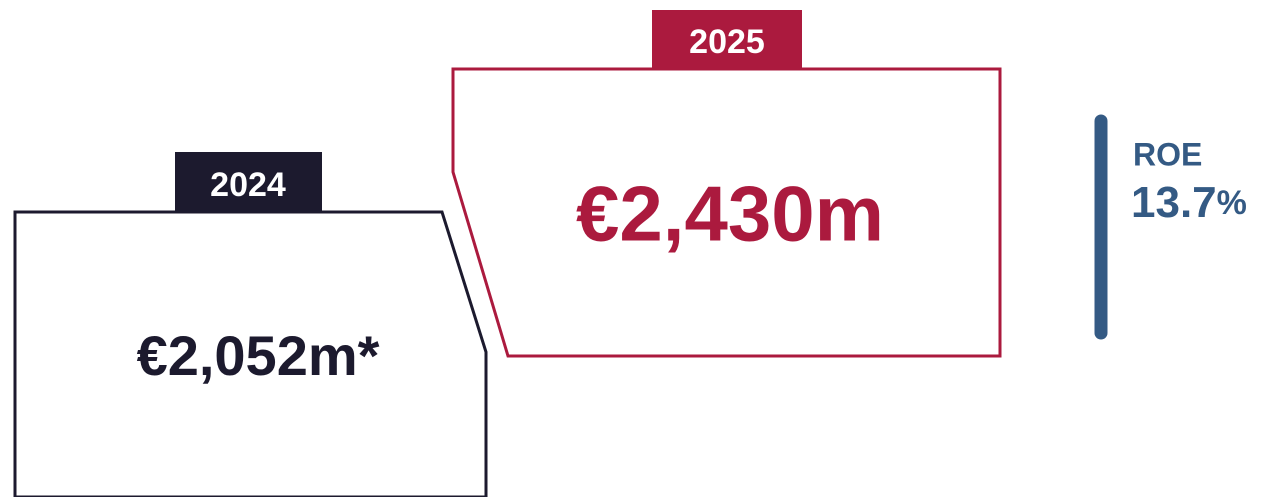 The image size is (1276, 502). I want to click on roe-number: 13.7, so click(1174, 202).